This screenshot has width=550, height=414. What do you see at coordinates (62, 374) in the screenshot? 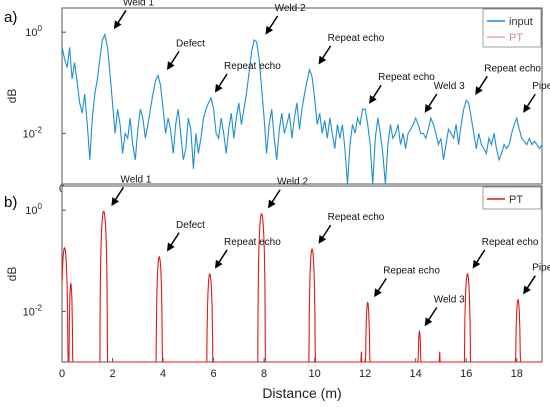
I see `x-tick-label: 0` at bounding box center [62, 374].